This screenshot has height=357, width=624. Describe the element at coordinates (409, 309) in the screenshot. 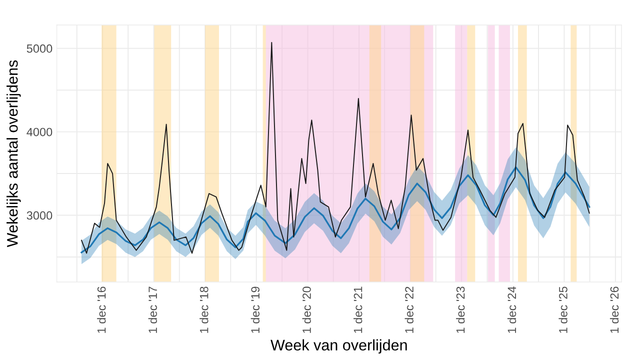

I see `x-tick-label: 1 dec '22` at that location.